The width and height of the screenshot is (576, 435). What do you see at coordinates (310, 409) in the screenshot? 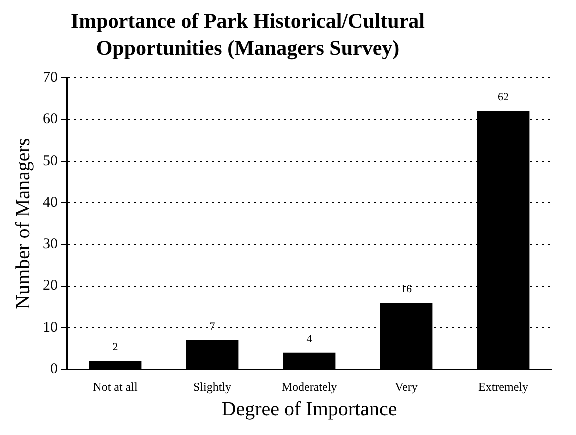
I see `x-axis-title: Degree of Importance` at bounding box center [310, 409].